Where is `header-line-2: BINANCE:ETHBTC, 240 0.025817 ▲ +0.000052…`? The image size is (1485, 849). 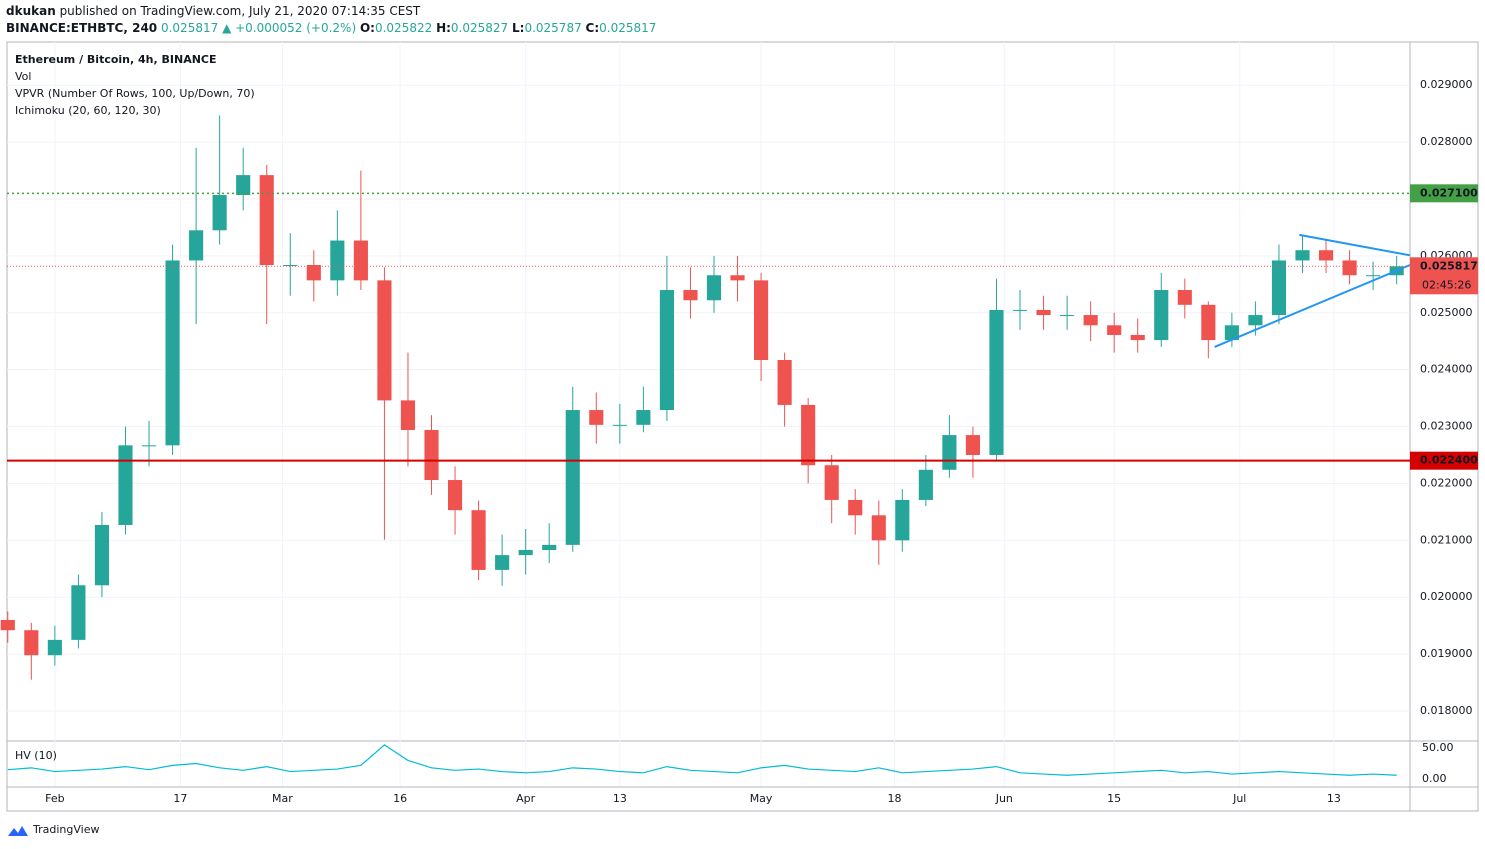
header-line-2: BINANCE:ETHBTC, 240 0.025817 ▲ +0.000052… is located at coordinates (331, 28).